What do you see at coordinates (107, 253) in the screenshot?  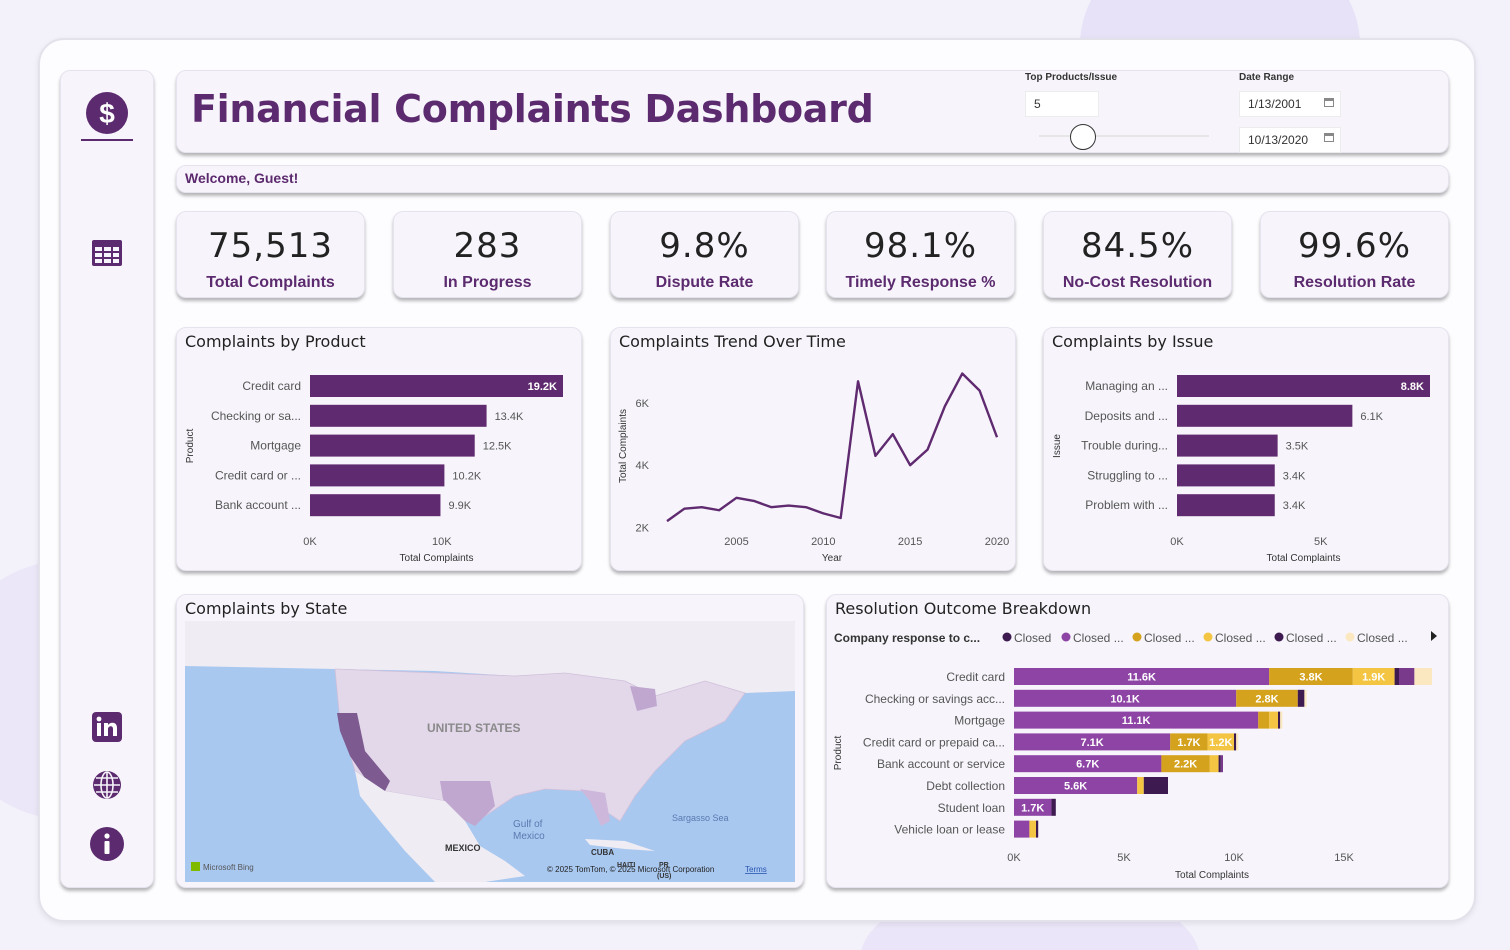 I see `table-icon` at bounding box center [107, 253].